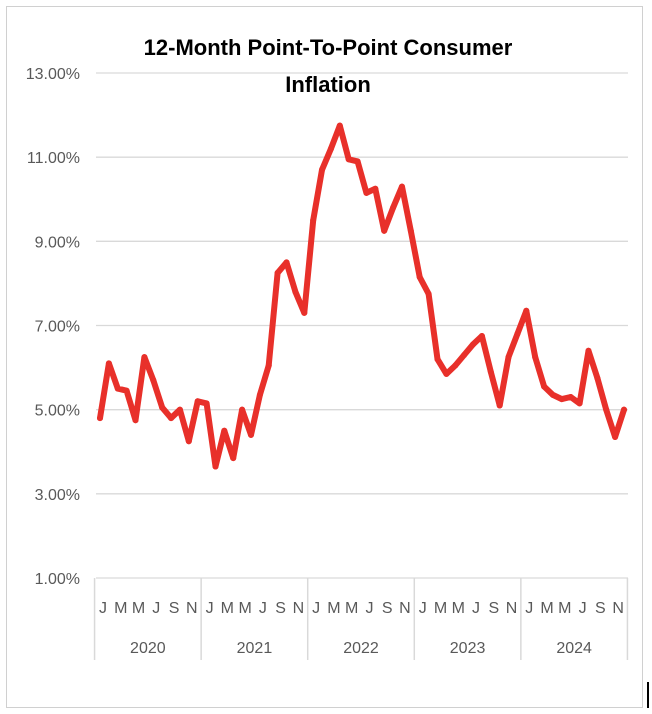  Describe the element at coordinates (57, 242) in the screenshot. I see `y-tick-label: 9.00%` at that location.